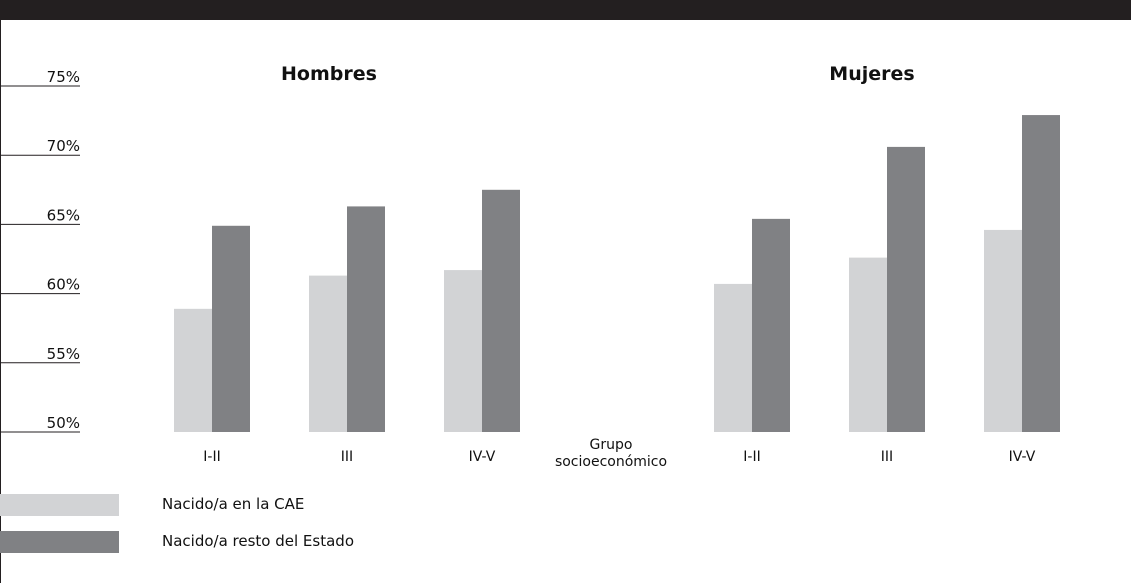  I want to click on y-tick-label: 50%, so click(63, 423).